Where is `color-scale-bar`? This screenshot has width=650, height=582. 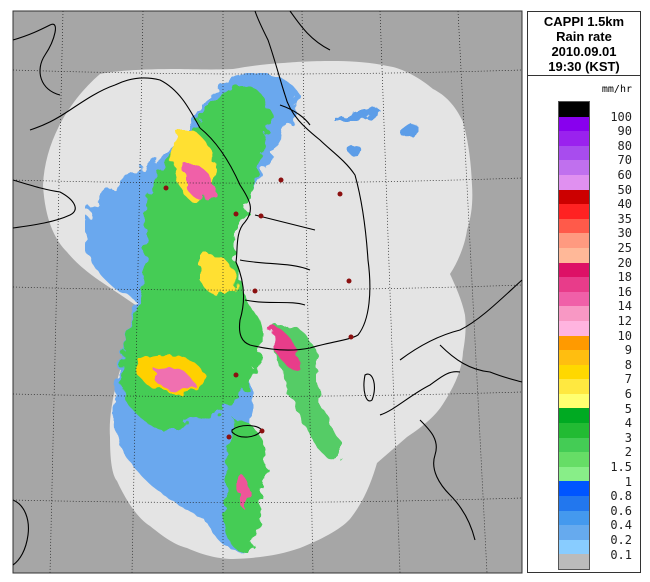 color-scale-bar is located at coordinates (574, 335).